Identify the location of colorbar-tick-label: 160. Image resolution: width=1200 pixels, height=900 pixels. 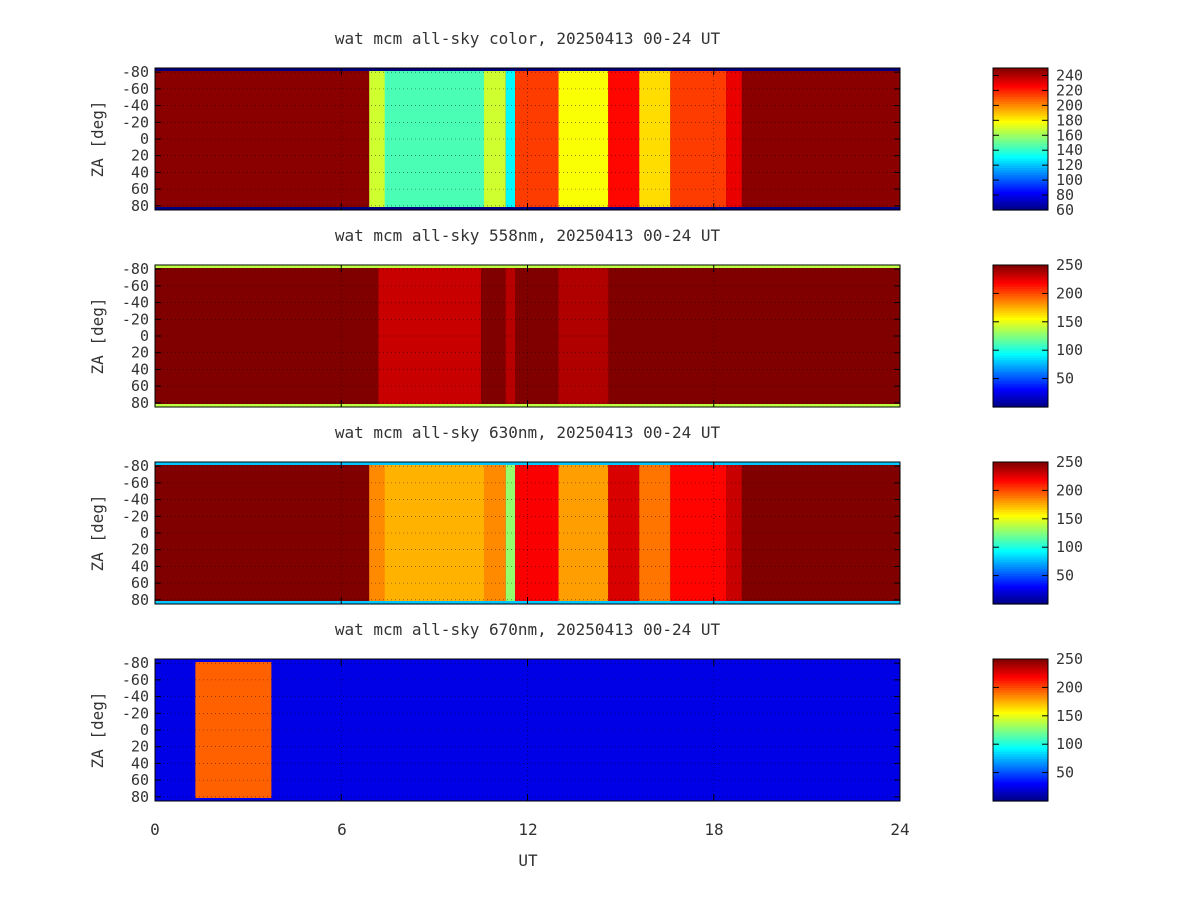
(1069, 135).